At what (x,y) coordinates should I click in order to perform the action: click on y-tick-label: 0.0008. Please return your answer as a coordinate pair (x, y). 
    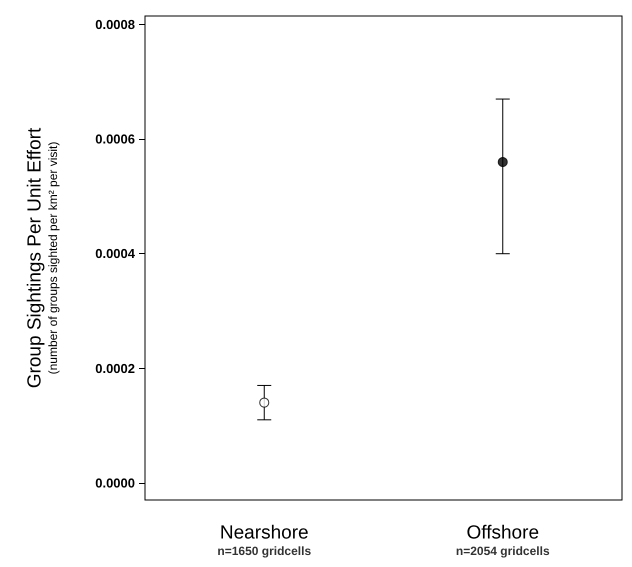
    Looking at the image, I should click on (115, 24).